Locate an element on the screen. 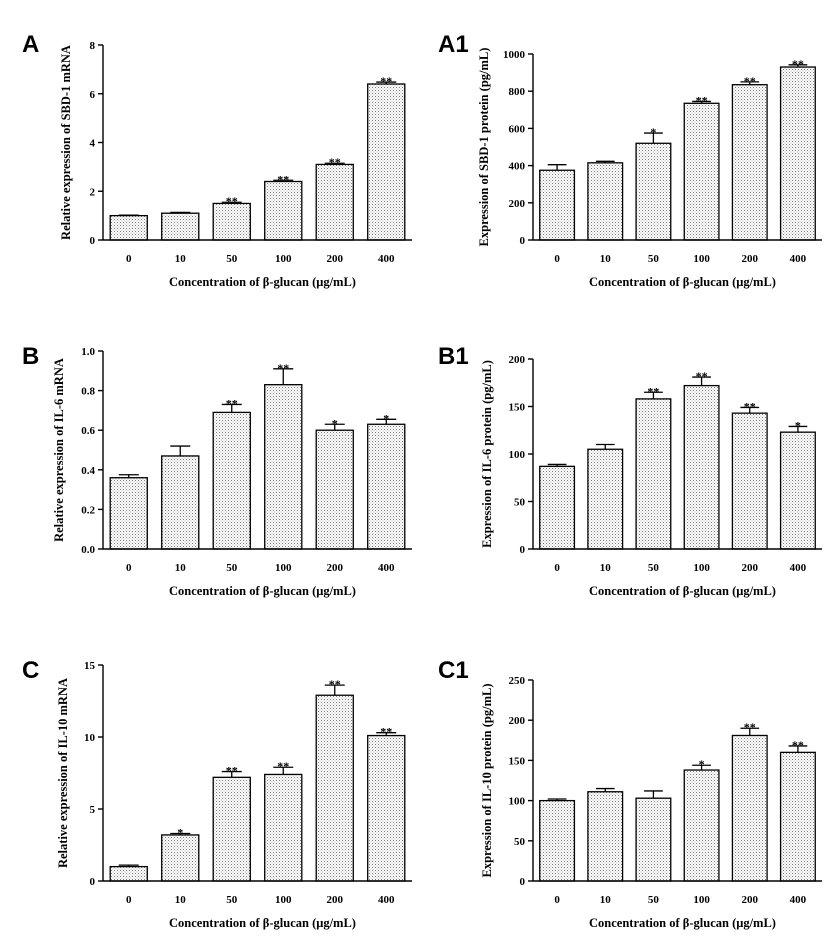  y-tick-label: 0.6 is located at coordinates (88, 431).